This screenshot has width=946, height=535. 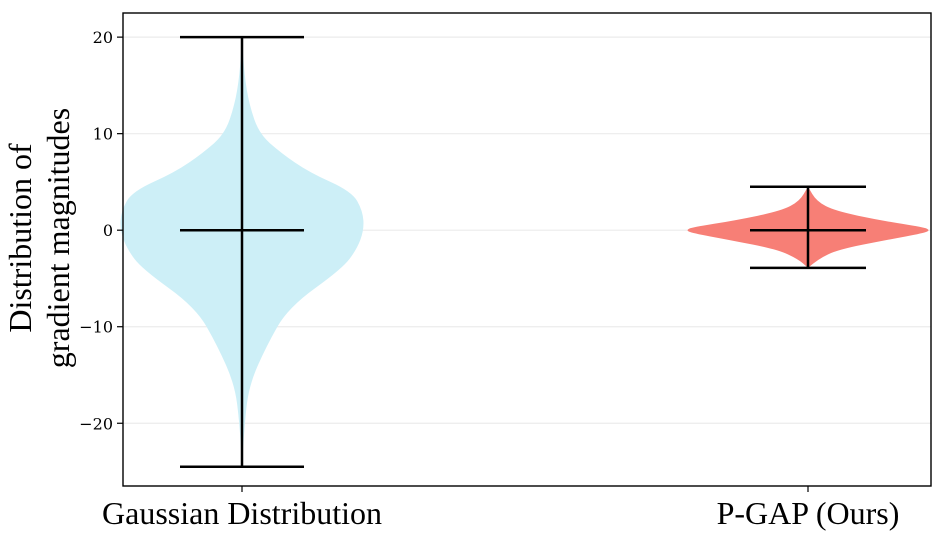 I want to click on y-axis-label-line-2: gradient magnitudes, so click(x=58, y=238).